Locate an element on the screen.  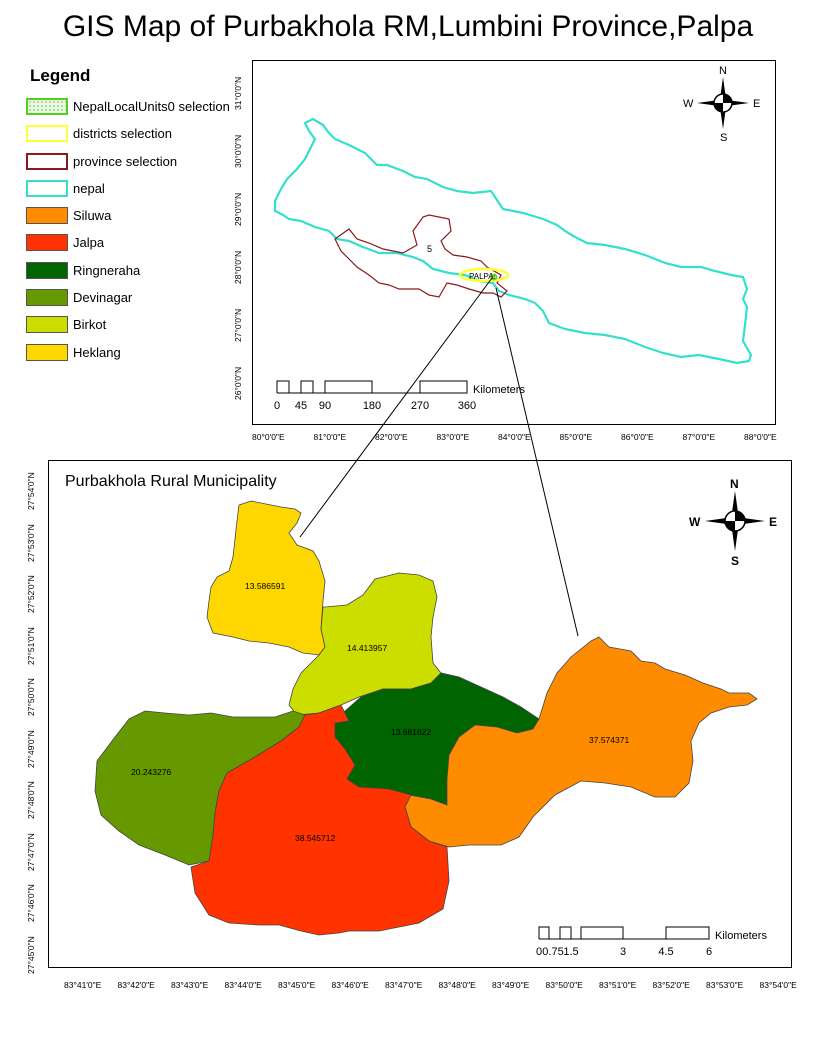
lon-label: 83°50'0"E is located at coordinates (564, 985).